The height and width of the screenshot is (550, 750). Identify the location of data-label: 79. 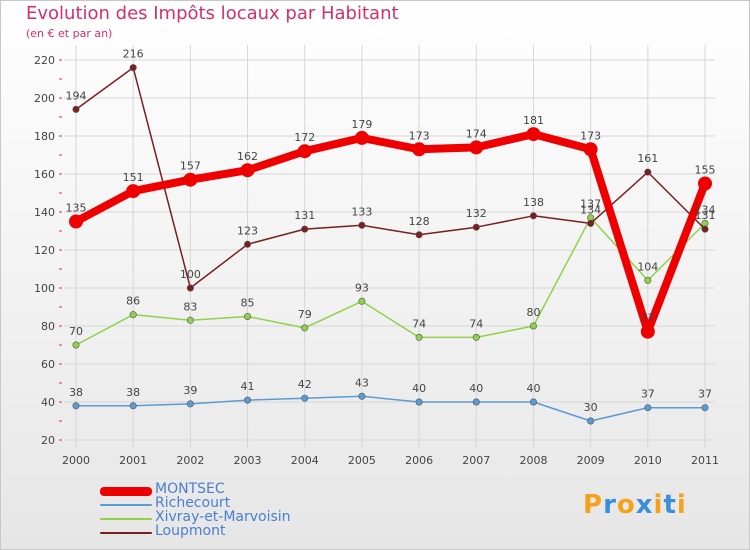
(305, 314).